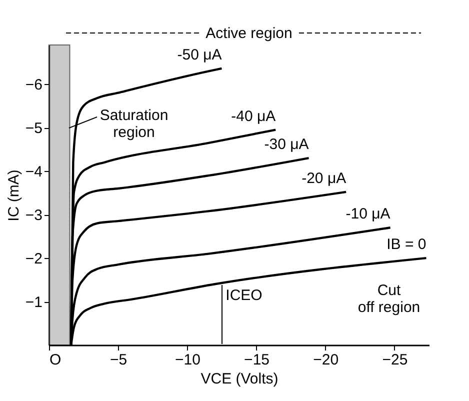  Describe the element at coordinates (33, 259) in the screenshot. I see `y-tick-label: −2` at that location.